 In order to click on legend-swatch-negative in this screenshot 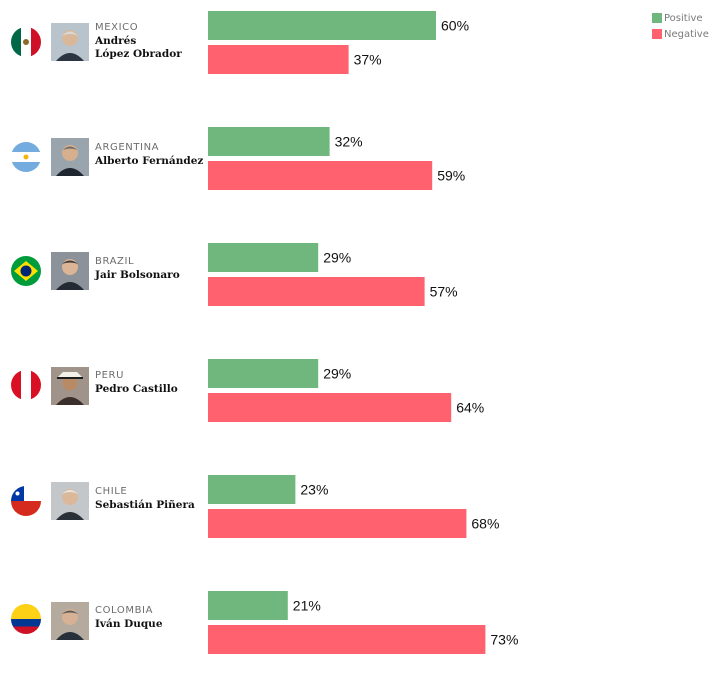, I will do `click(657, 34)`.